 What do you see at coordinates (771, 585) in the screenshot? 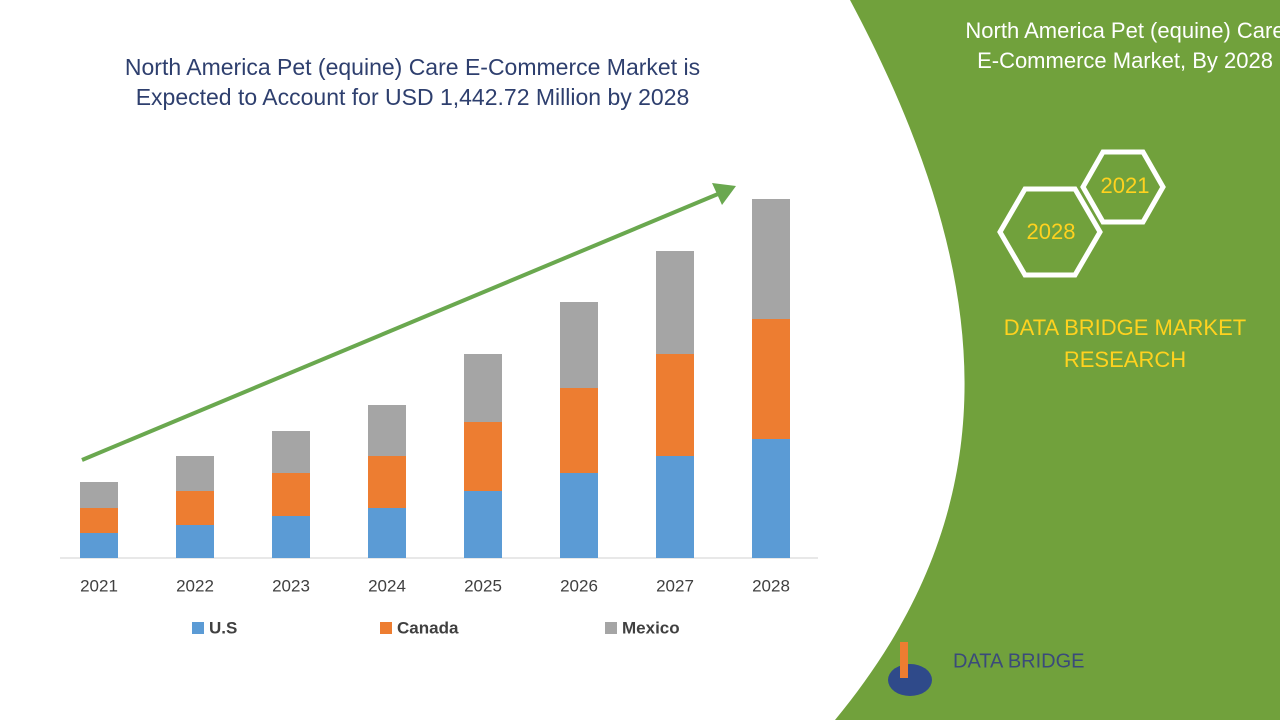
I see `x-tick-label: 2028` at bounding box center [771, 585].